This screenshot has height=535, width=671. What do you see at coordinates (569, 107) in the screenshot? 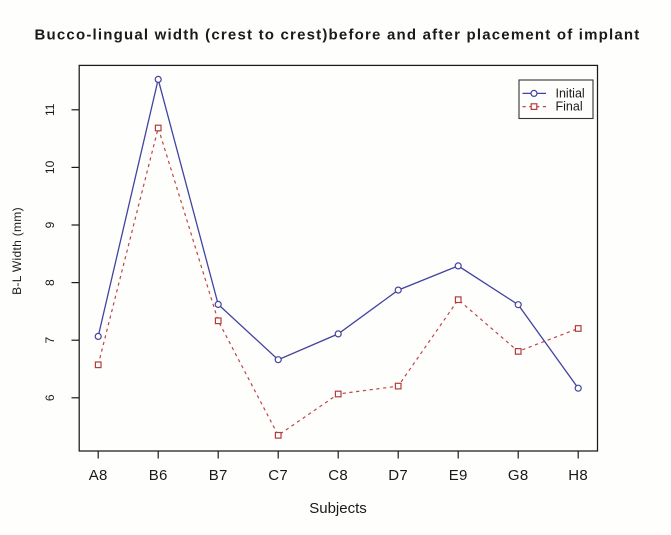
I see `svg-text: Final` at bounding box center [569, 107].